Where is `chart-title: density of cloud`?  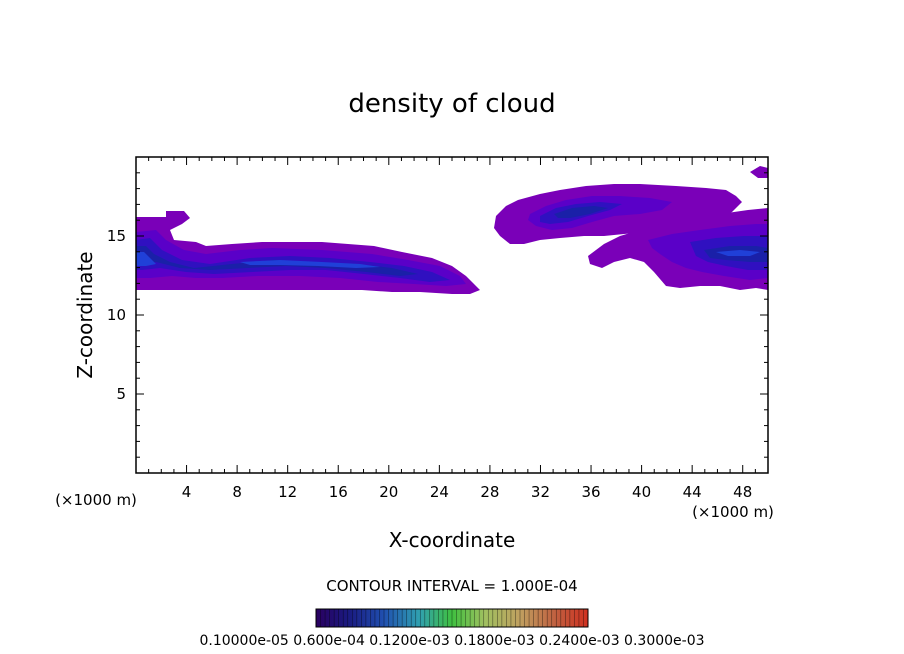 chart-title: density of cloud is located at coordinates (451, 104).